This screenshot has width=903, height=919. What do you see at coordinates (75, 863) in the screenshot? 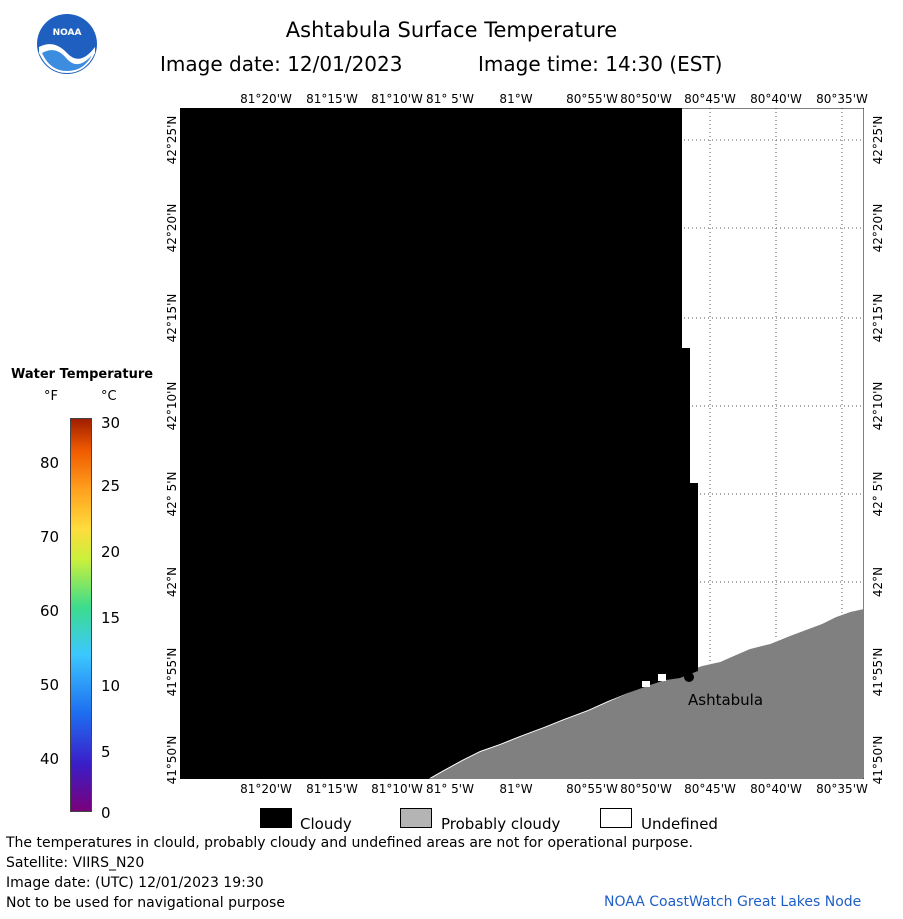
I see `satellite-text: Satellite: VIIRS_N20` at bounding box center [75, 863].